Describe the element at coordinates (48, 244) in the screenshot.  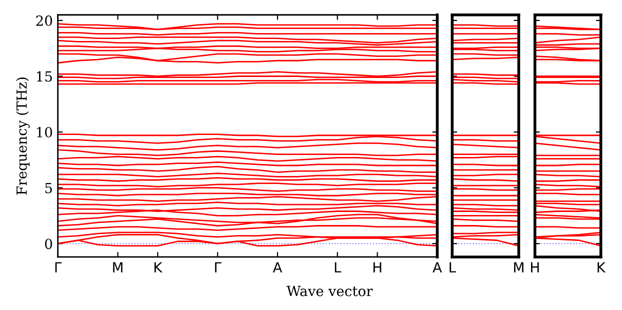
I see `y-tick-label: 0` at that location.